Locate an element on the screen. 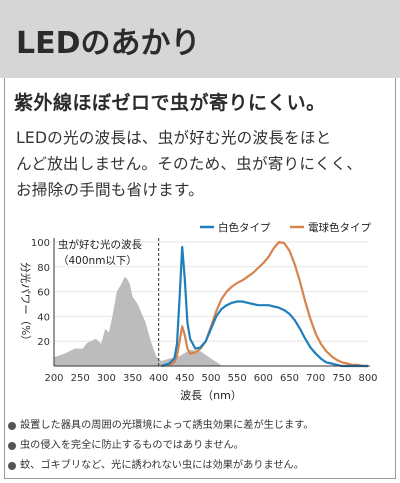 This screenshot has width=400, height=483. x-tick-label: 750 is located at coordinates (341, 378).